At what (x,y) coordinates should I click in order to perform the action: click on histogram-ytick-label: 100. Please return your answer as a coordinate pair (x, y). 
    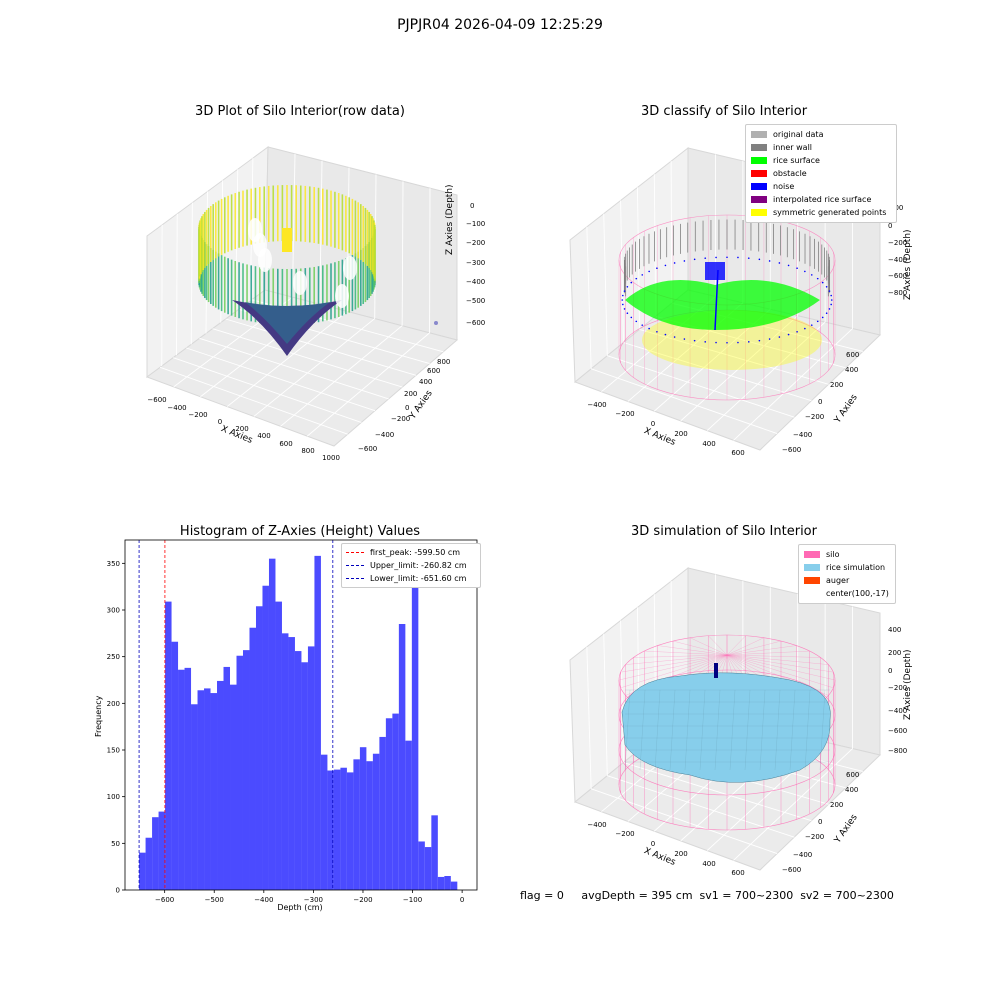
    Looking at the image, I should click on (113, 797).